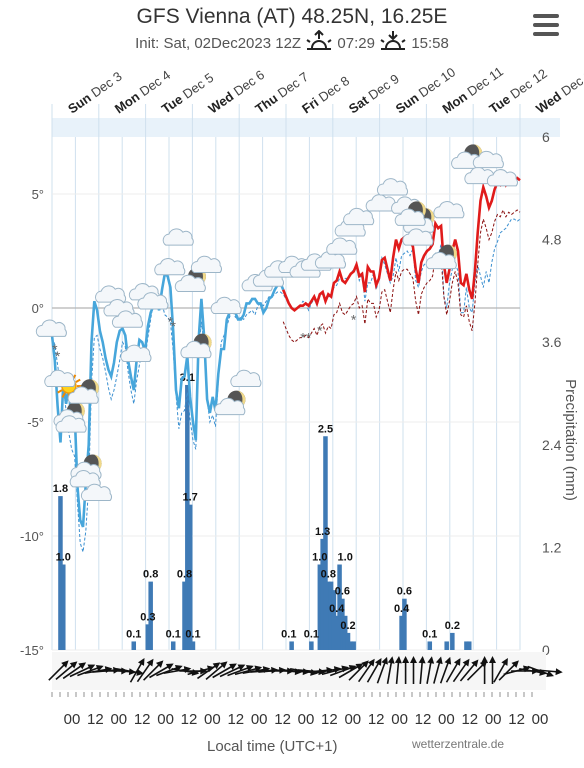  Describe the element at coordinates (552, 240) in the screenshot. I see `y-right-tick: 4.8` at that location.